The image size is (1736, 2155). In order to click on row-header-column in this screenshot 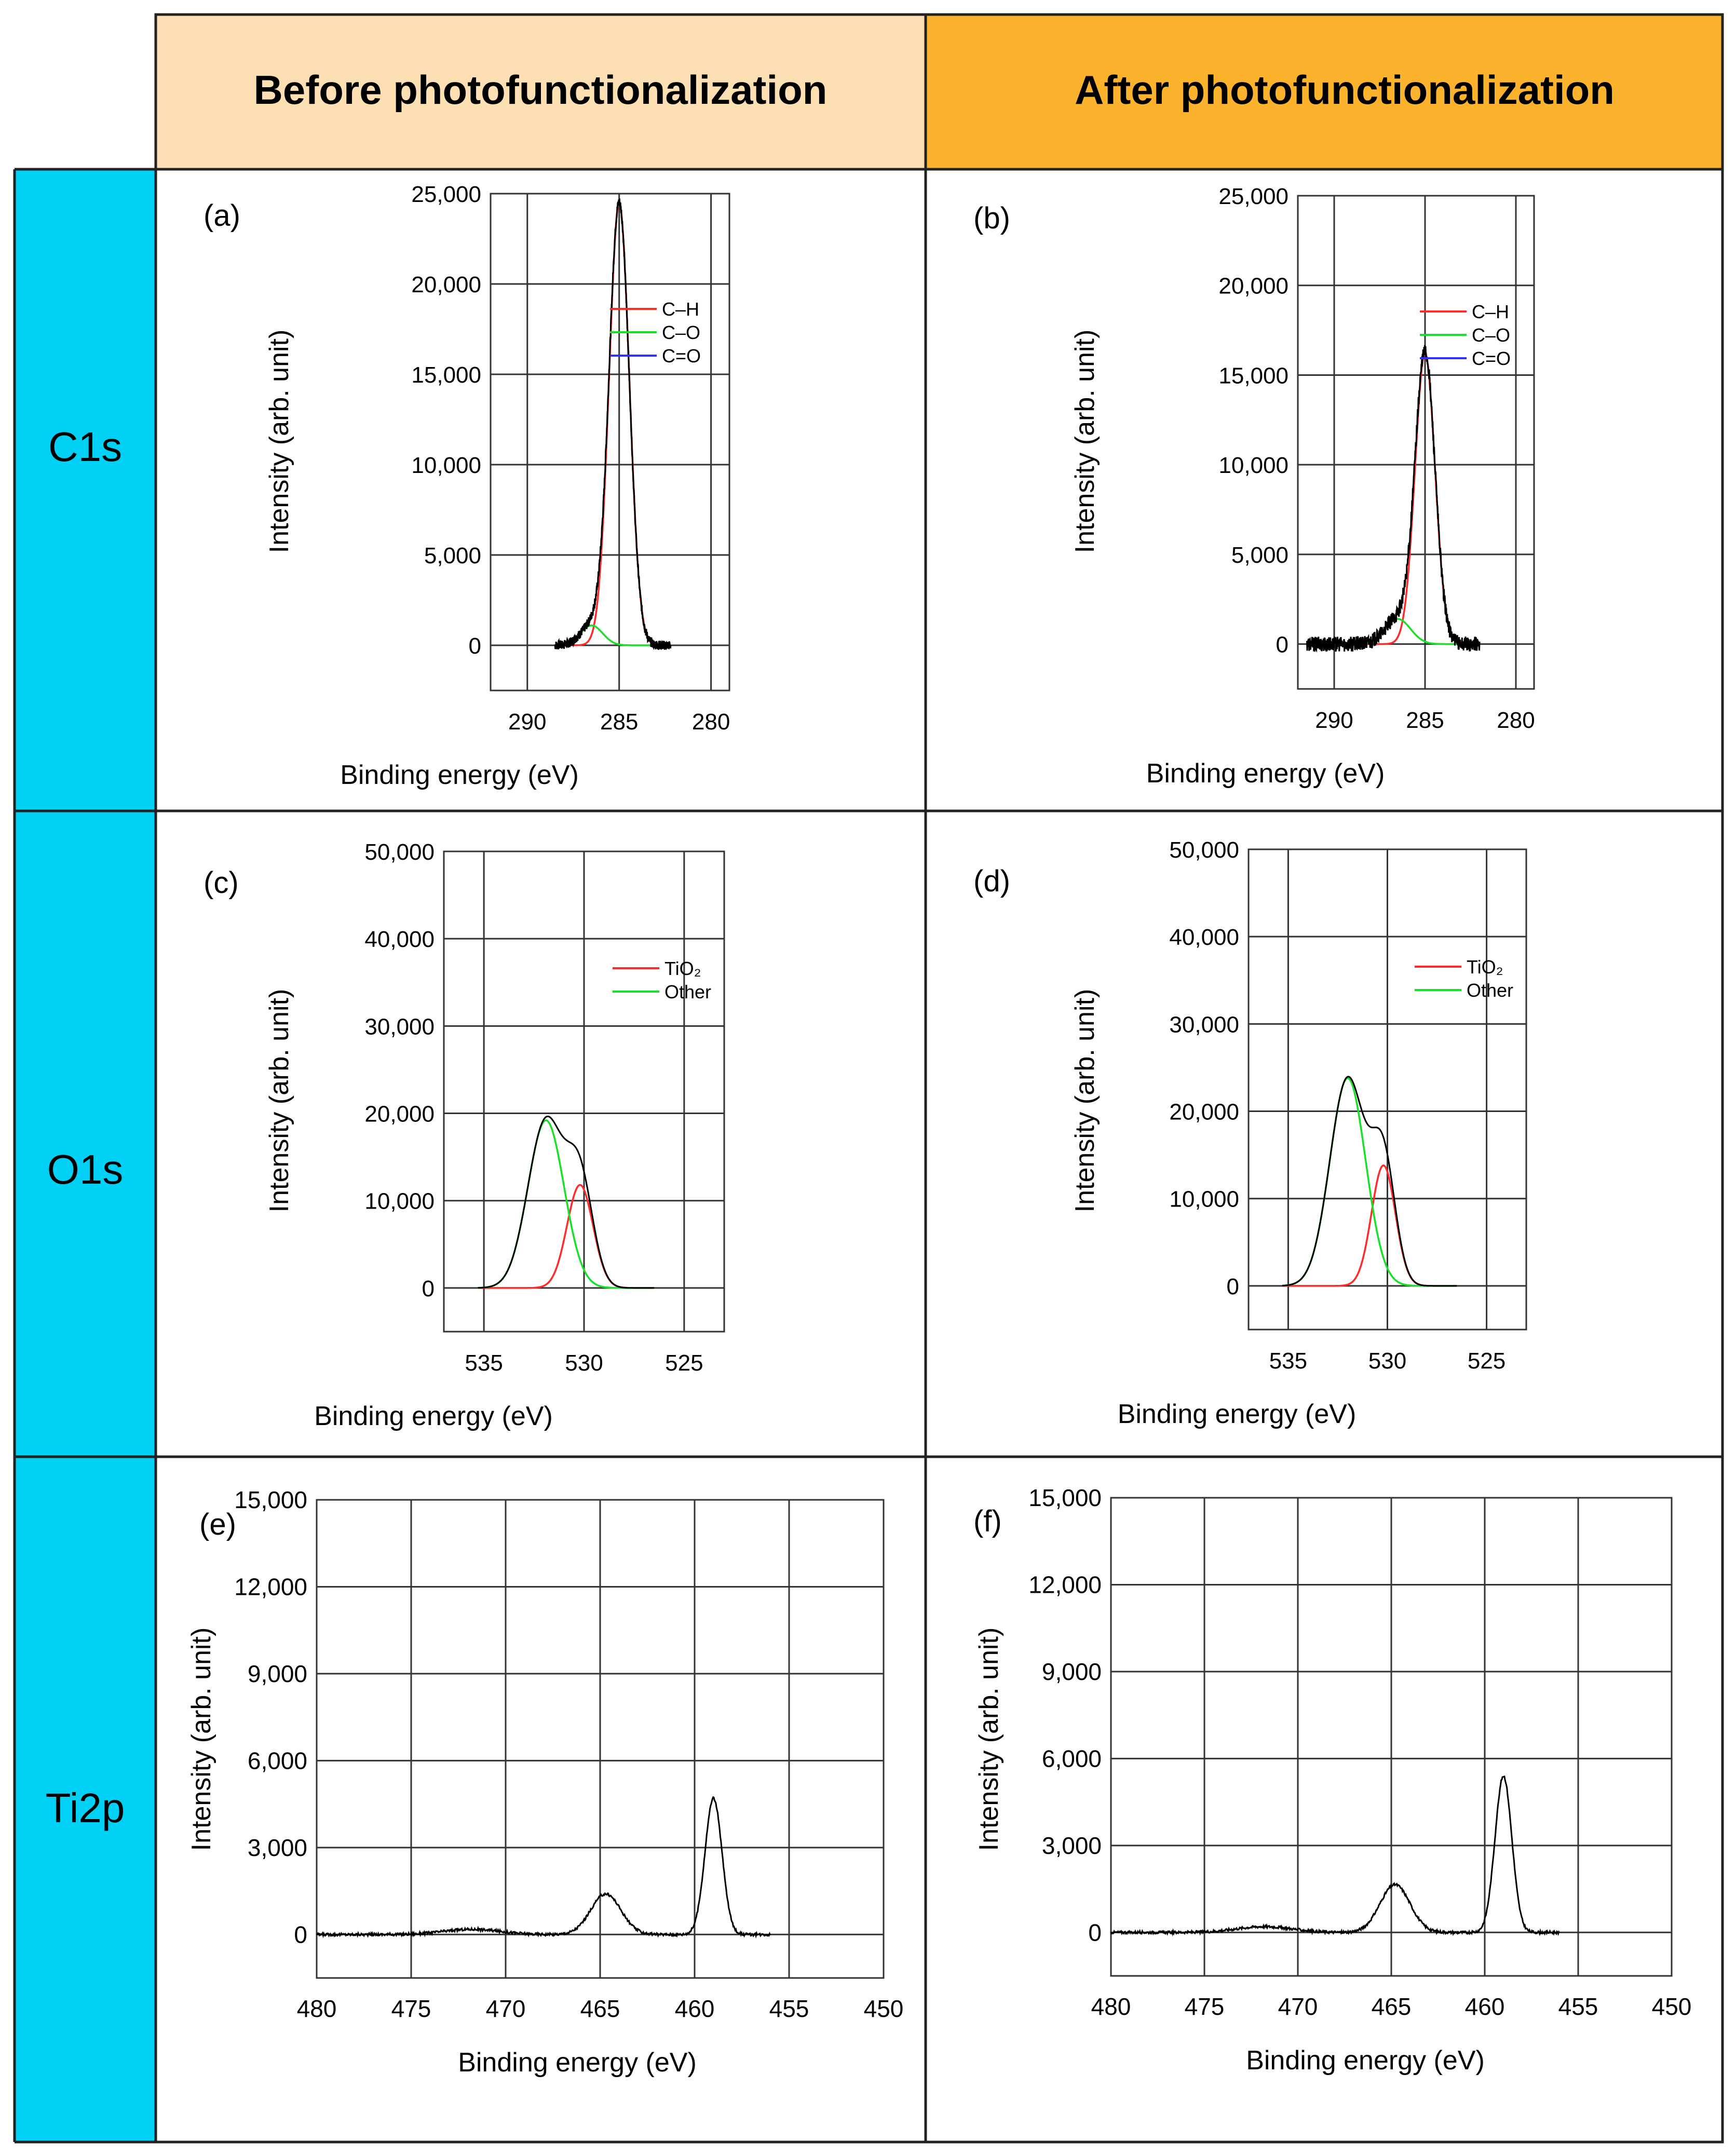, I will do `click(85, 1155)`.